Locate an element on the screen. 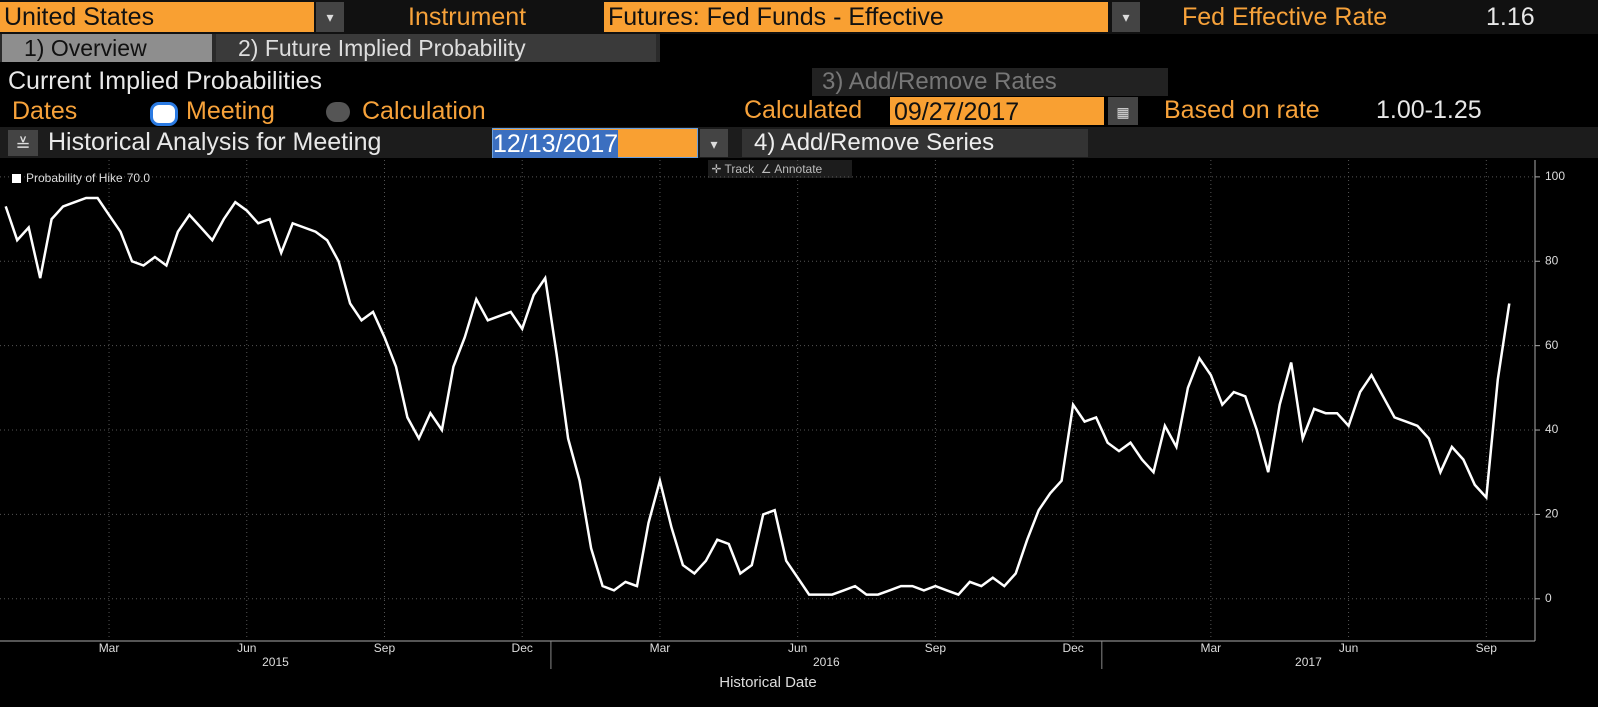 The width and height of the screenshot is (1598, 707). label: Dates is located at coordinates (45, 111).